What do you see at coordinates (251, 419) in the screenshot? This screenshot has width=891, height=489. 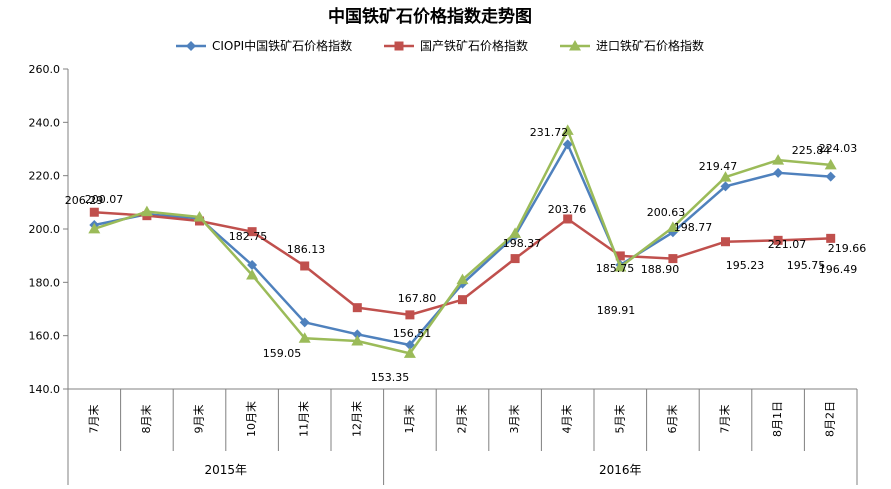 I see `x-tick-label: 10月末` at bounding box center [251, 419].